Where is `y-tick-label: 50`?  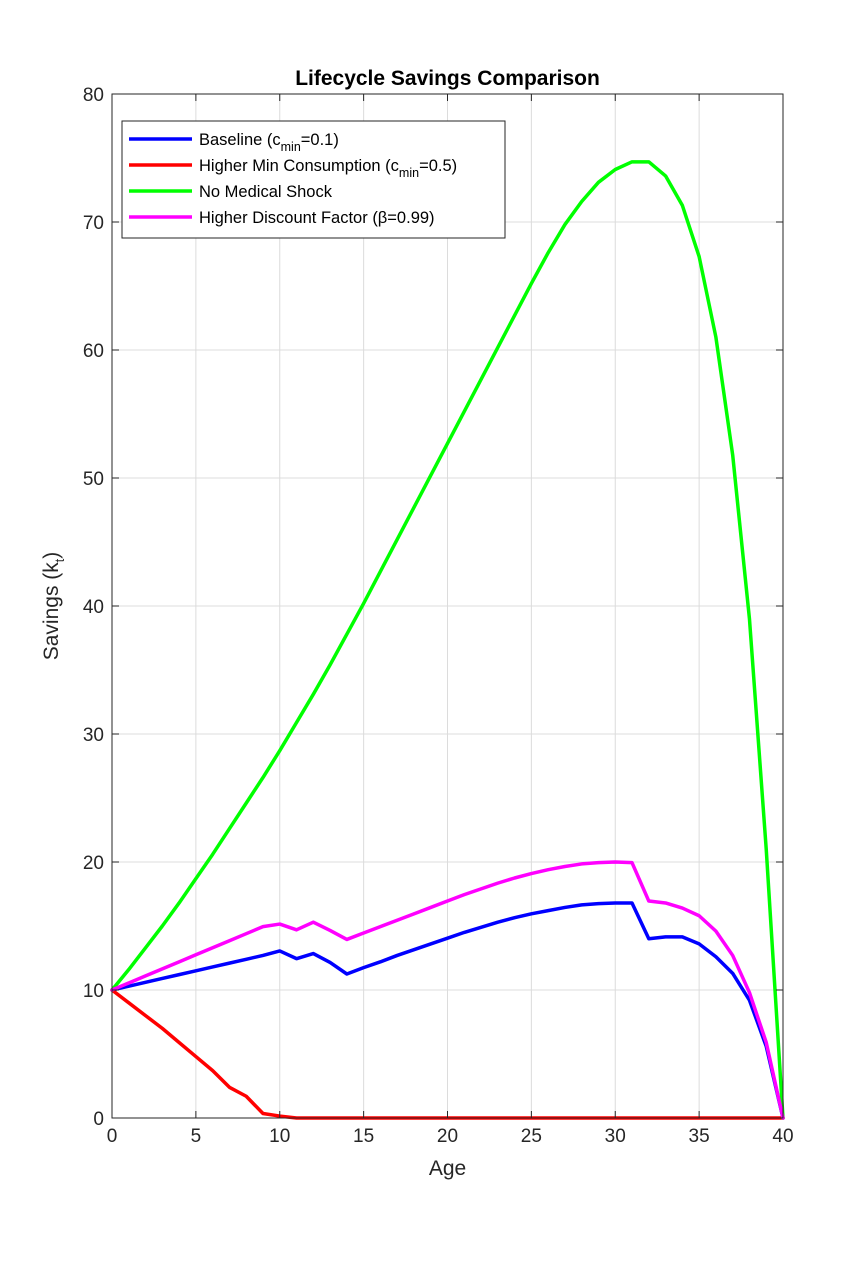
y-tick-label: 50 is located at coordinates (93, 479).